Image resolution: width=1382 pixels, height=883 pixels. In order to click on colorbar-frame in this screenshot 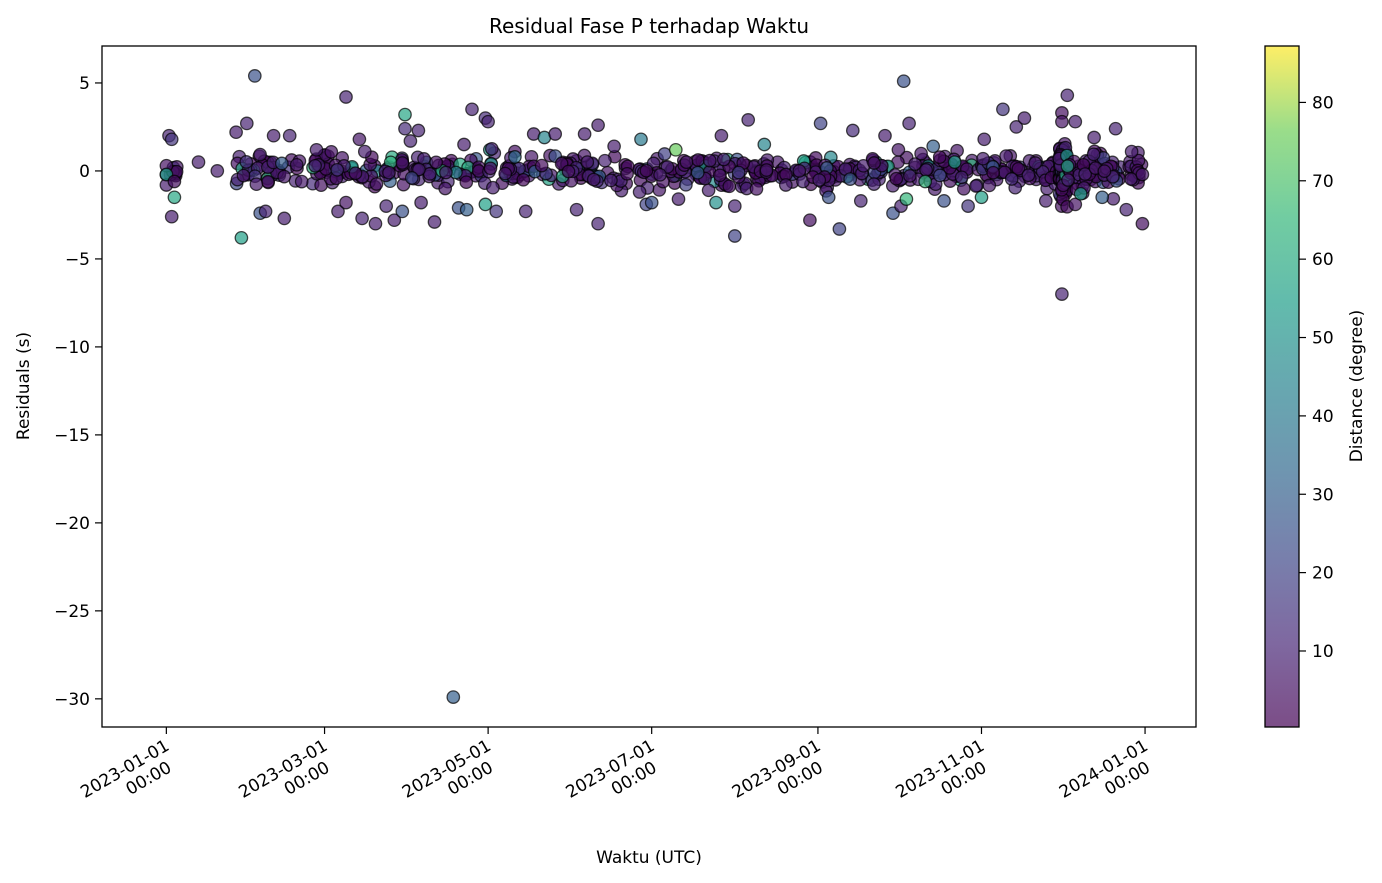, I will do `click(1282, 386)`.